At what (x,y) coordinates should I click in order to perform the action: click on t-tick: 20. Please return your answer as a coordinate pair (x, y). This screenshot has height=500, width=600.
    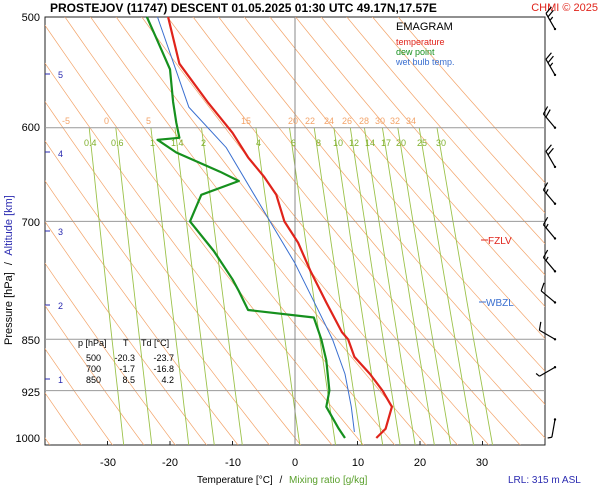
    Looking at the image, I should click on (420, 463).